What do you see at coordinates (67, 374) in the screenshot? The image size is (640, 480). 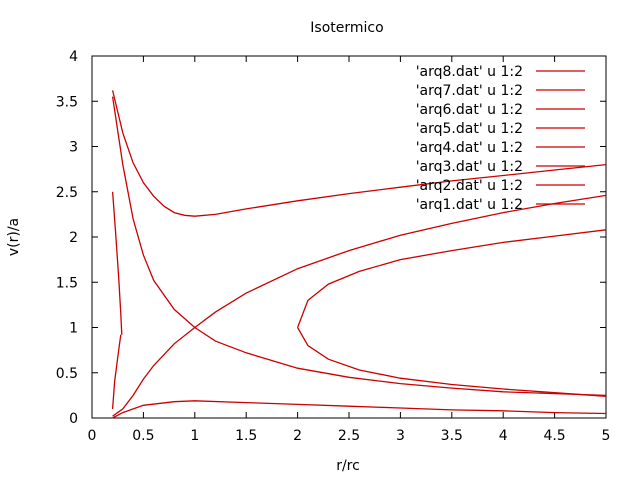 I see `y-tick-label: 0.5` at bounding box center [67, 374].